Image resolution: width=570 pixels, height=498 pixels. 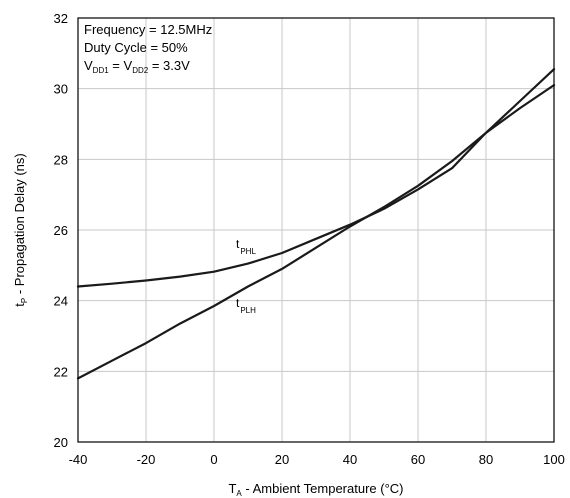 I want to click on vdd-mid: = V, so click(x=121, y=65).